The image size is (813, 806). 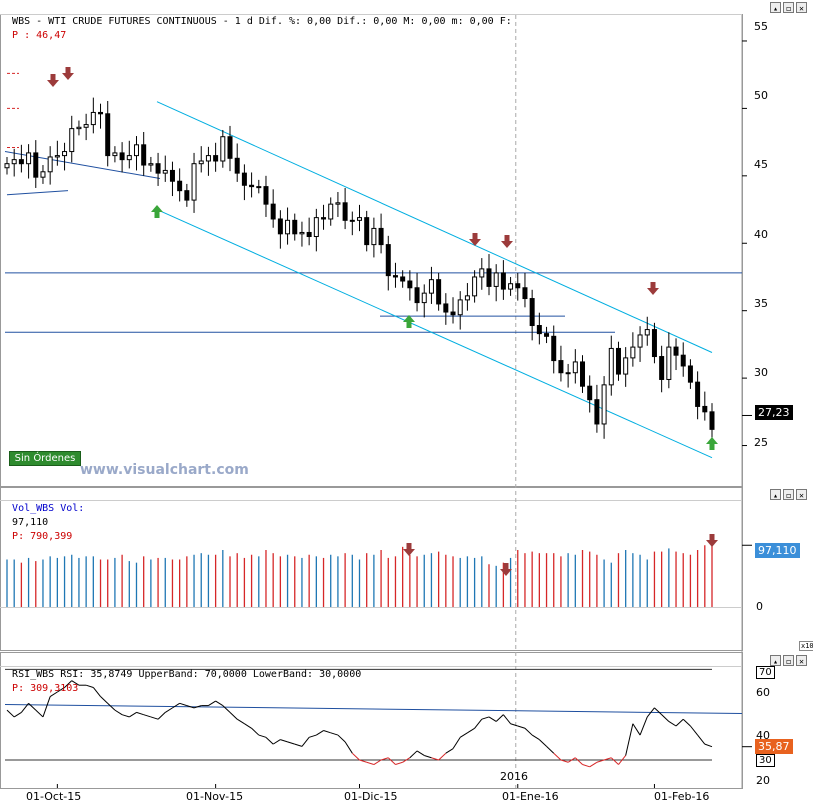 I want to click on orders-badge: Sin Órdenes, so click(x=45, y=458).